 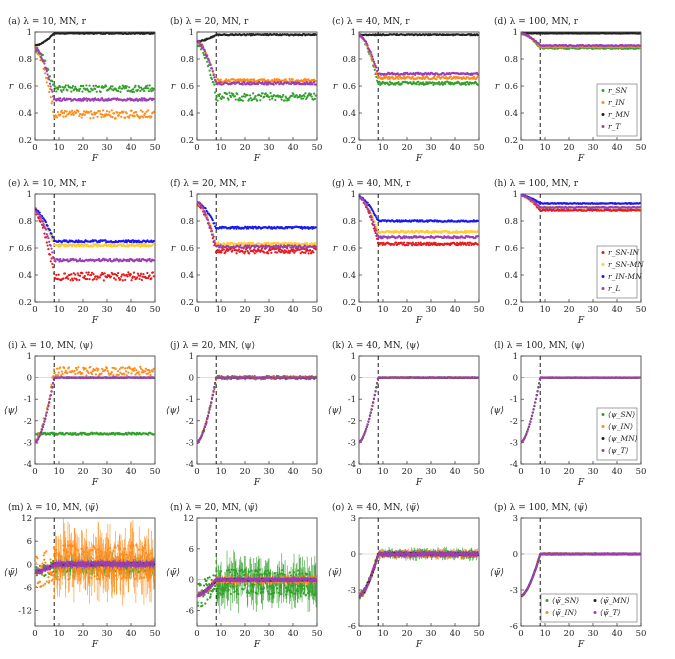 I want to click on series-IN, so click(x=94, y=82).